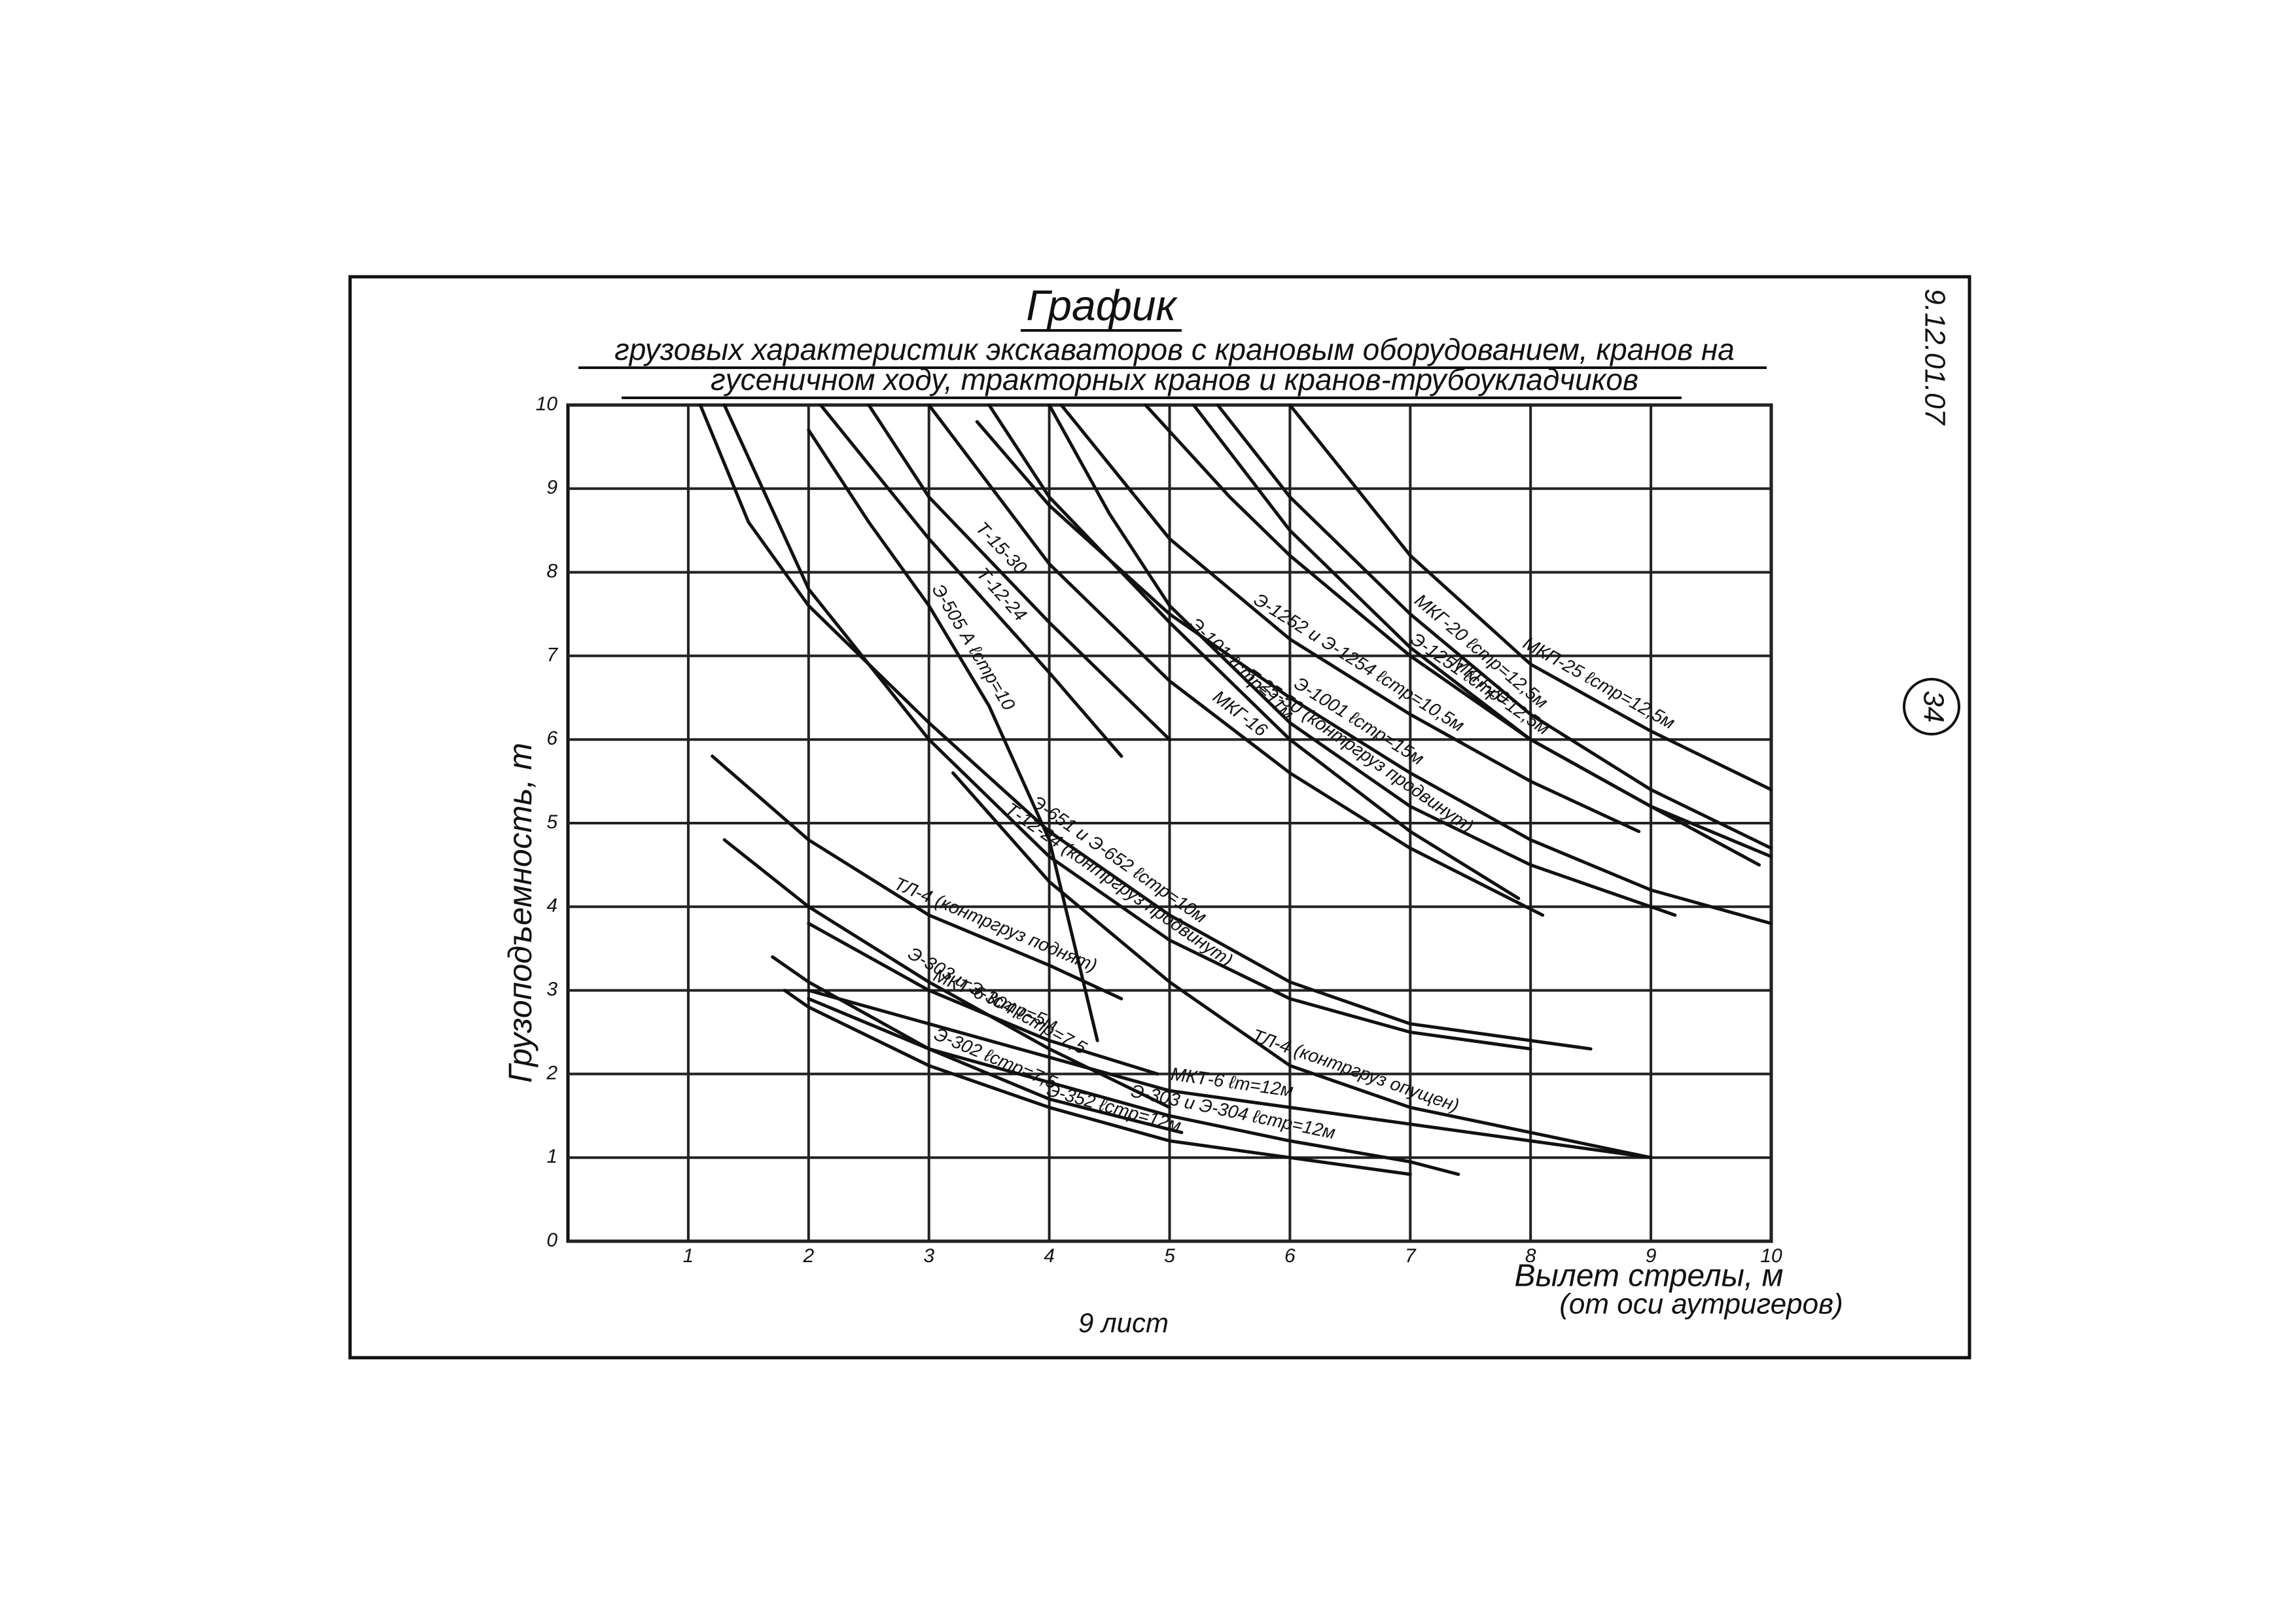 This screenshot has width=2296, height=1624. What do you see at coordinates (1530, 1256) in the screenshot?
I see `x-tick-label: 8` at bounding box center [1530, 1256].